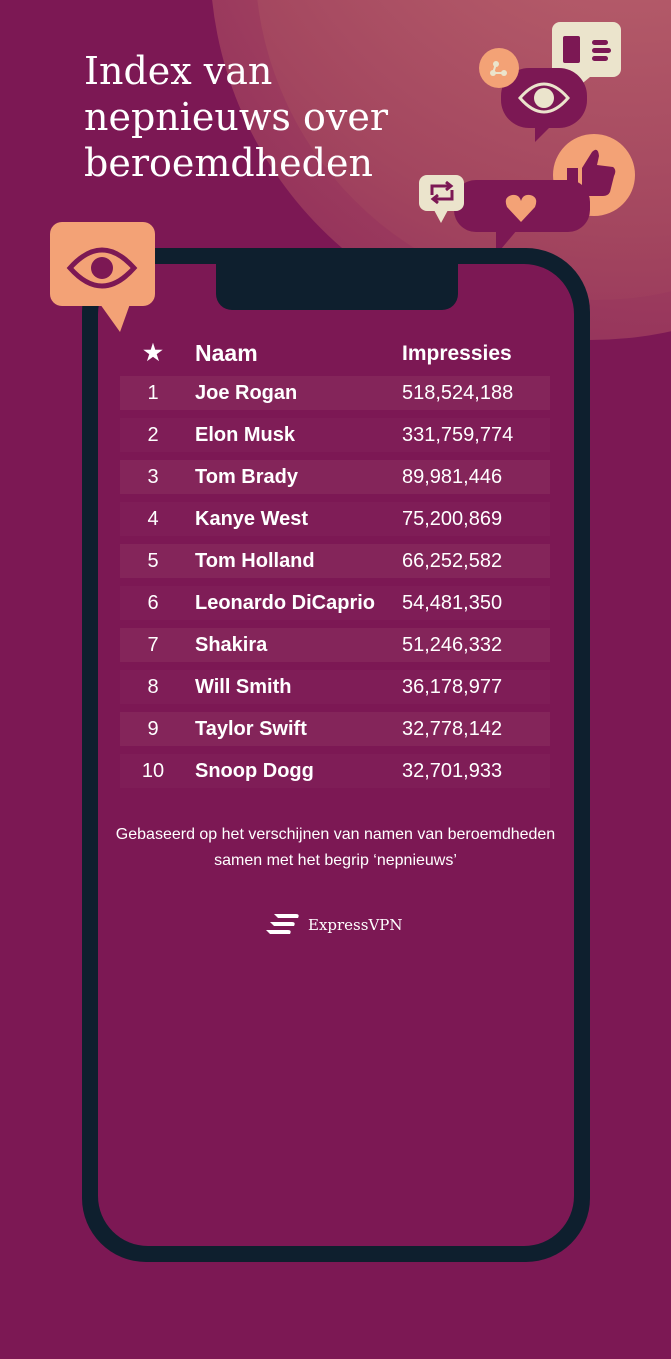  I want to click on table-row: 1 Joe Rogan 518,524,188, so click(335, 393).